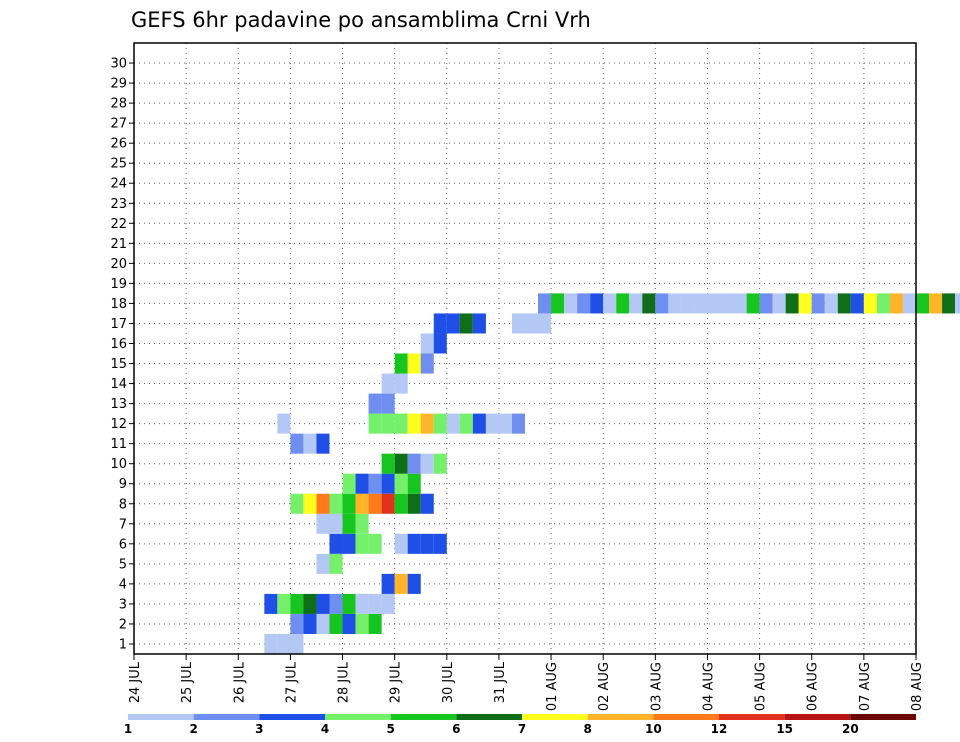 The width and height of the screenshot is (960, 742). I want to click on x-tick-label: 06 AUG, so click(813, 686).